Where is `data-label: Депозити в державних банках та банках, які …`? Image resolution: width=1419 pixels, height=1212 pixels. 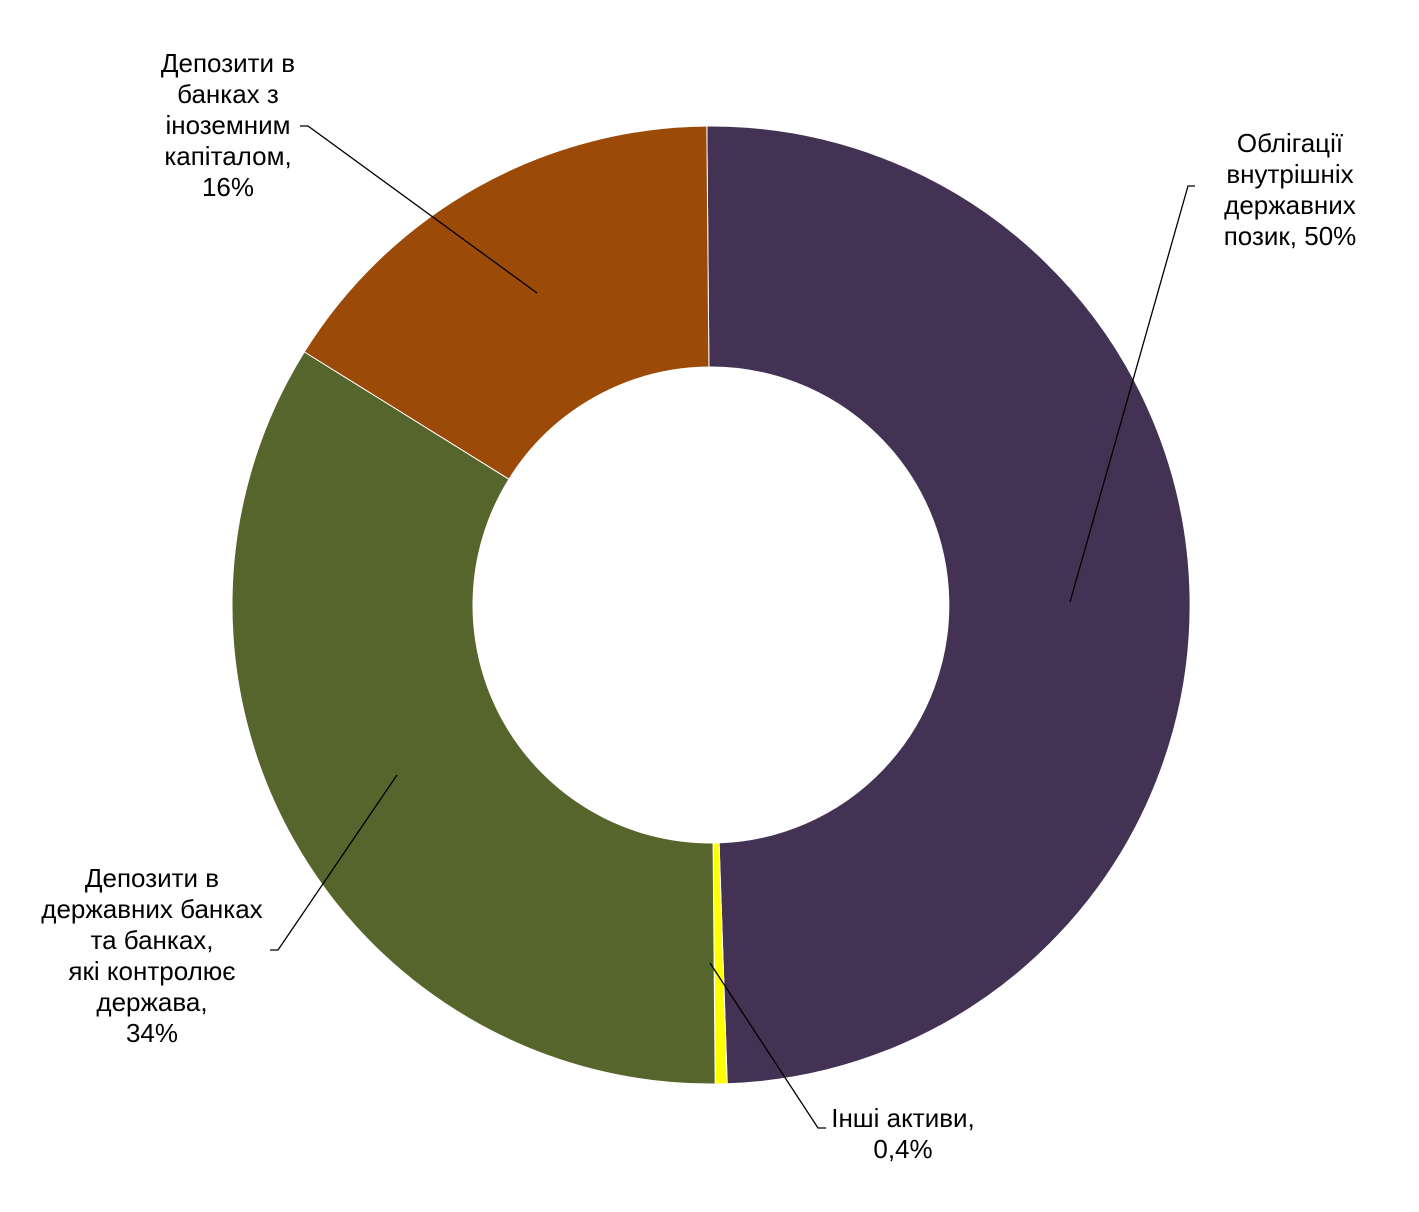 data-label: Депозити в державних банках та банках, які … is located at coordinates (151, 955).